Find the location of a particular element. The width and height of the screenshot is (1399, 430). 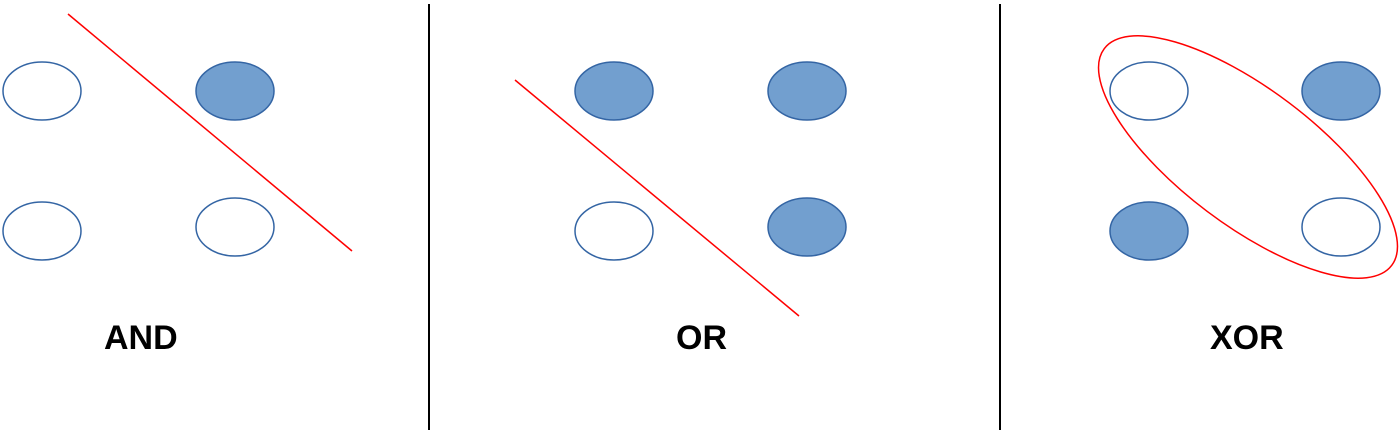

and-separator-line is located at coordinates (210, 132).